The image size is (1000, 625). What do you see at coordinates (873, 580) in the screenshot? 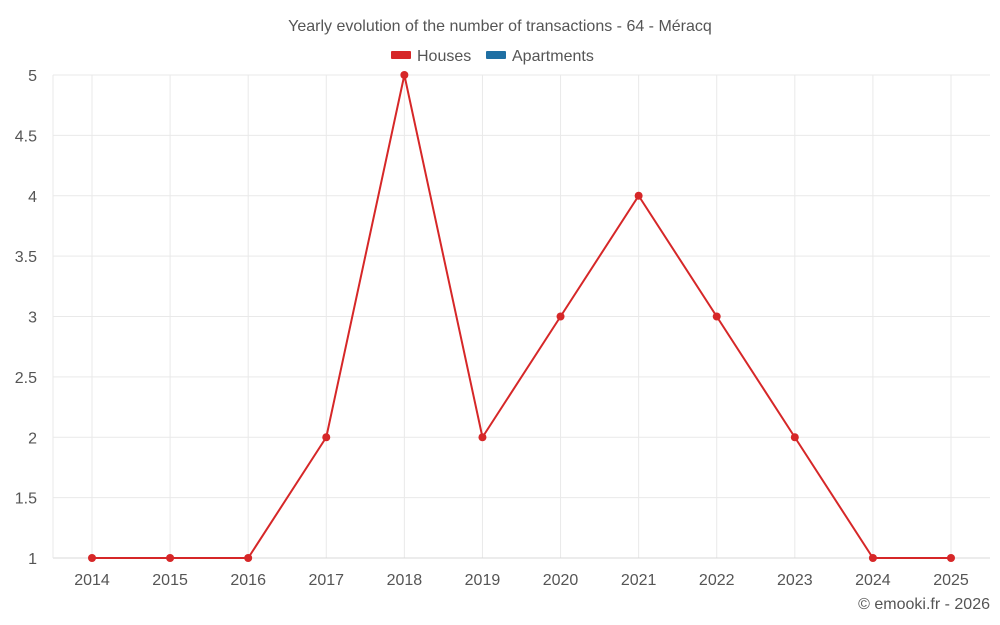
I see `x-tick-label: 2024` at bounding box center [873, 580].